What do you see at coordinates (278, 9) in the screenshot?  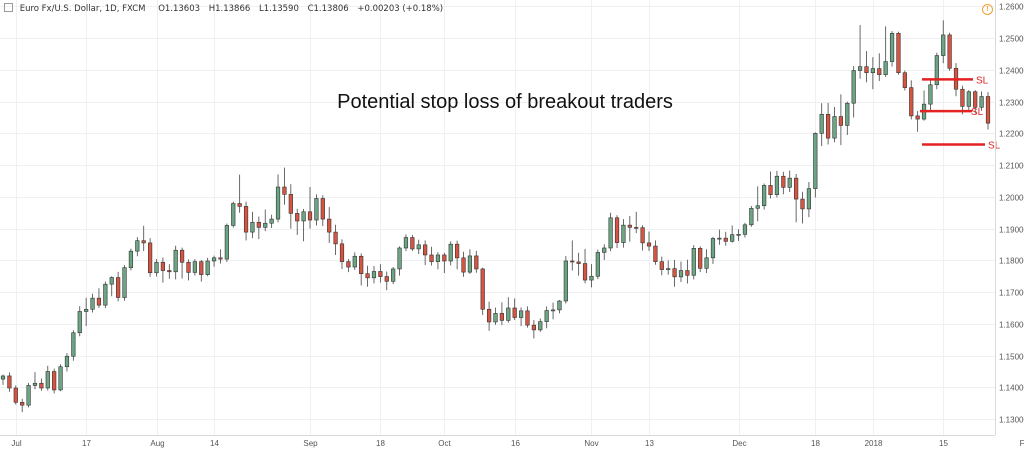 I see `low-value: L1.13590` at bounding box center [278, 9].